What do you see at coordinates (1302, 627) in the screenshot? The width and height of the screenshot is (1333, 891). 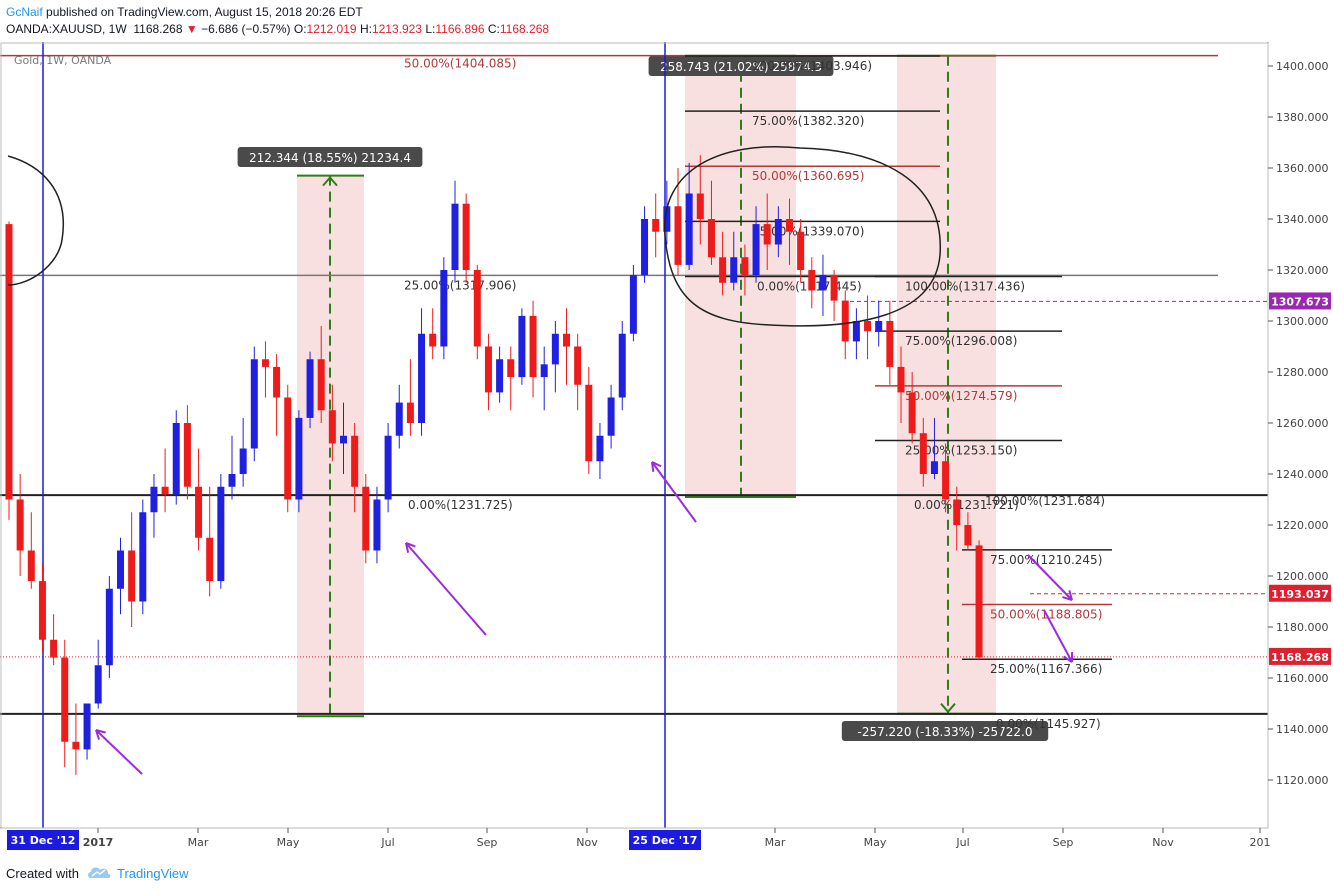 I see `y-tick-label: 1180.000` at bounding box center [1302, 627].